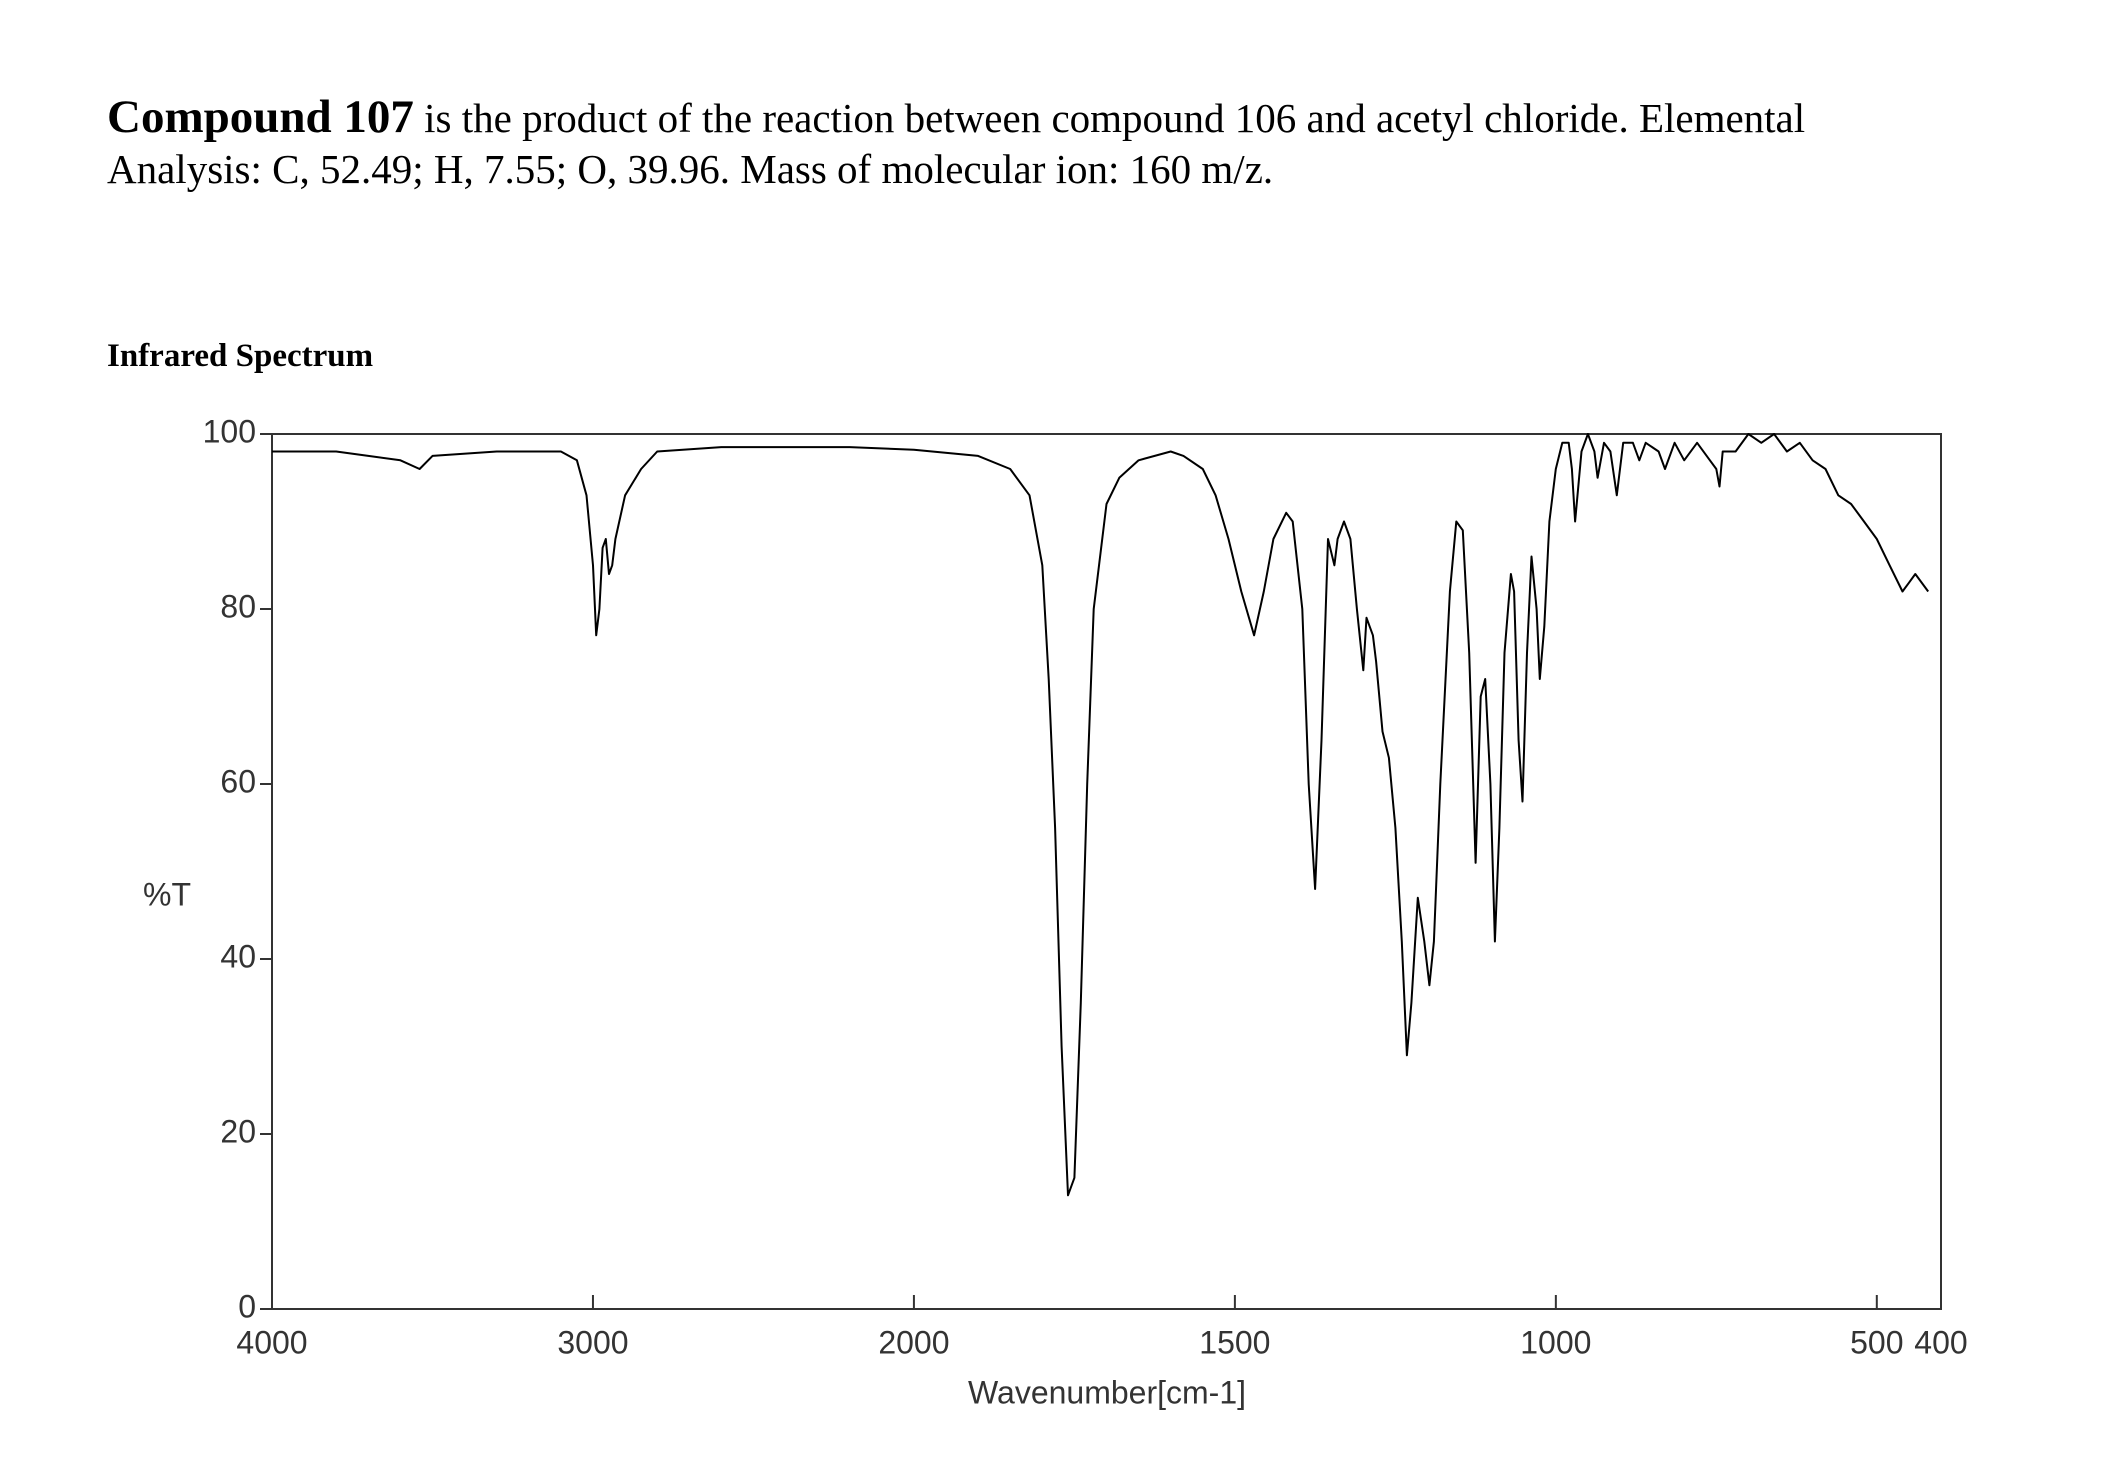 This screenshot has width=2112, height=1460. What do you see at coordinates (1234, 1342) in the screenshot?
I see `x-tick-label: 1500` at bounding box center [1234, 1342].